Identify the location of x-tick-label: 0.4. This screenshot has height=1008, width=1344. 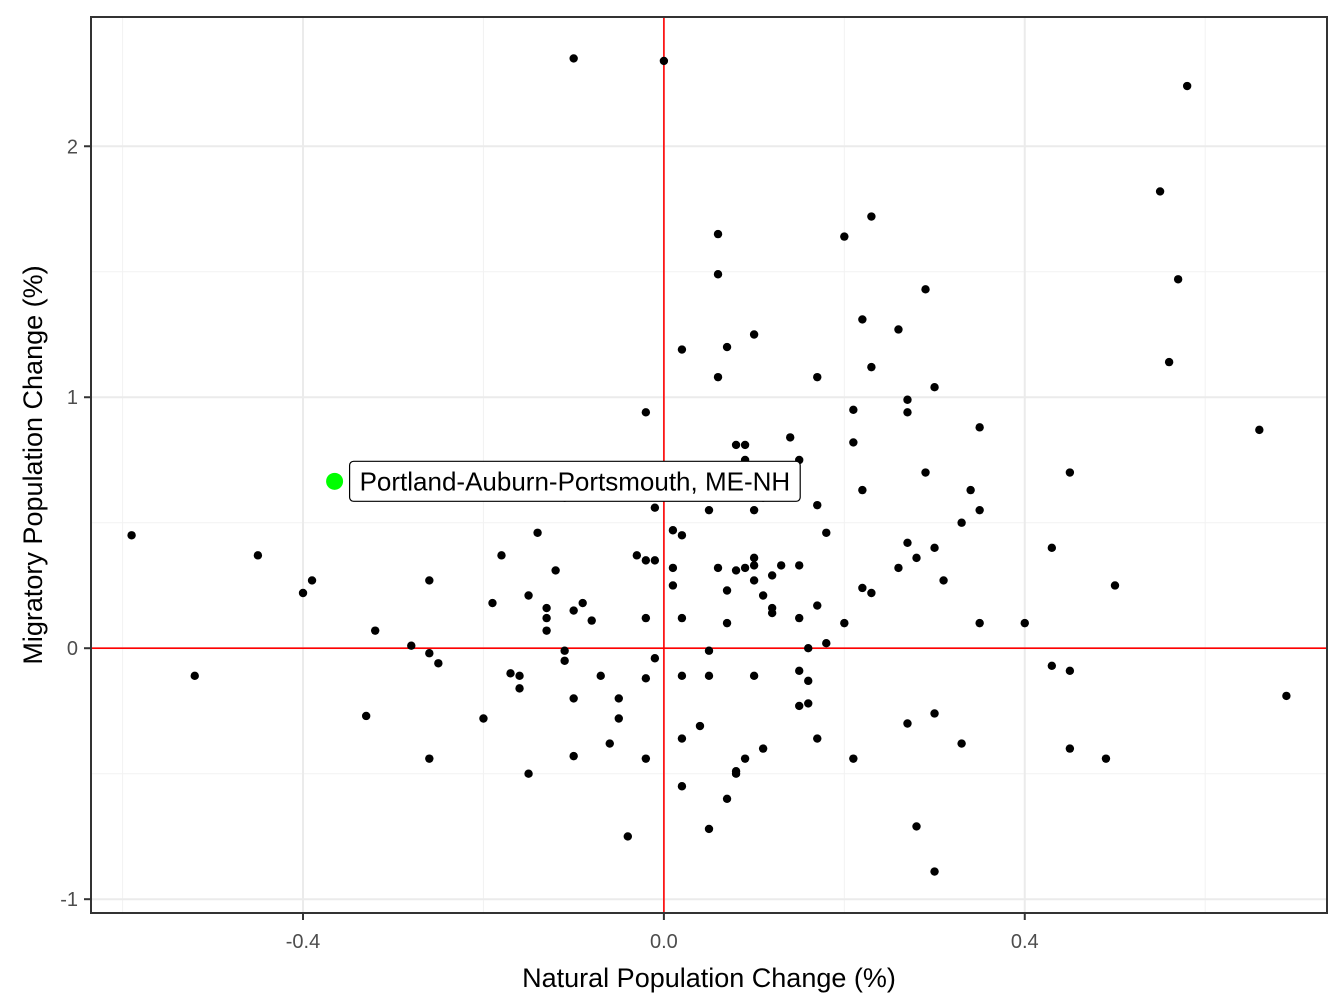
(1025, 942).